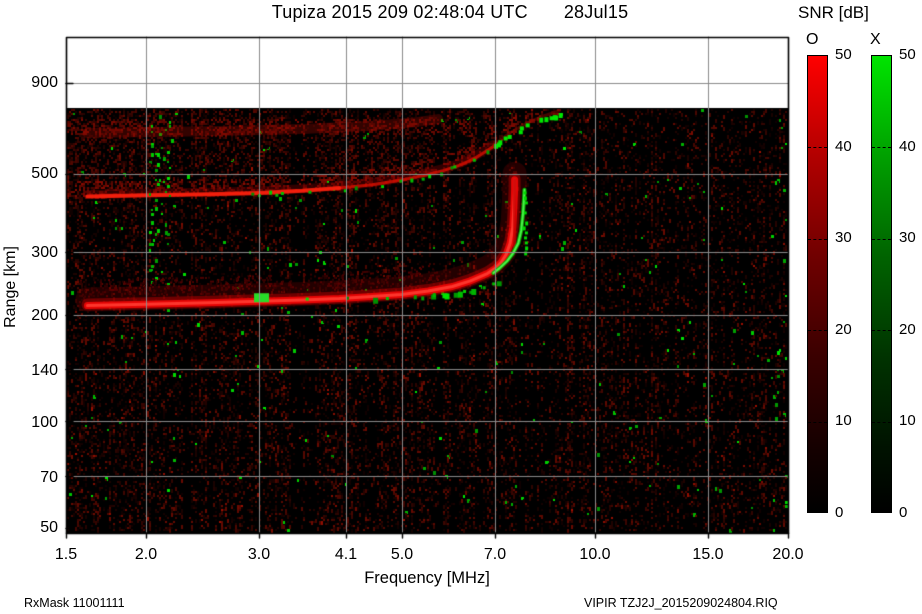 Image resolution: width=922 pixels, height=614 pixels. Describe the element at coordinates (44, 370) in the screenshot. I see `y-tick-140: 140` at that location.